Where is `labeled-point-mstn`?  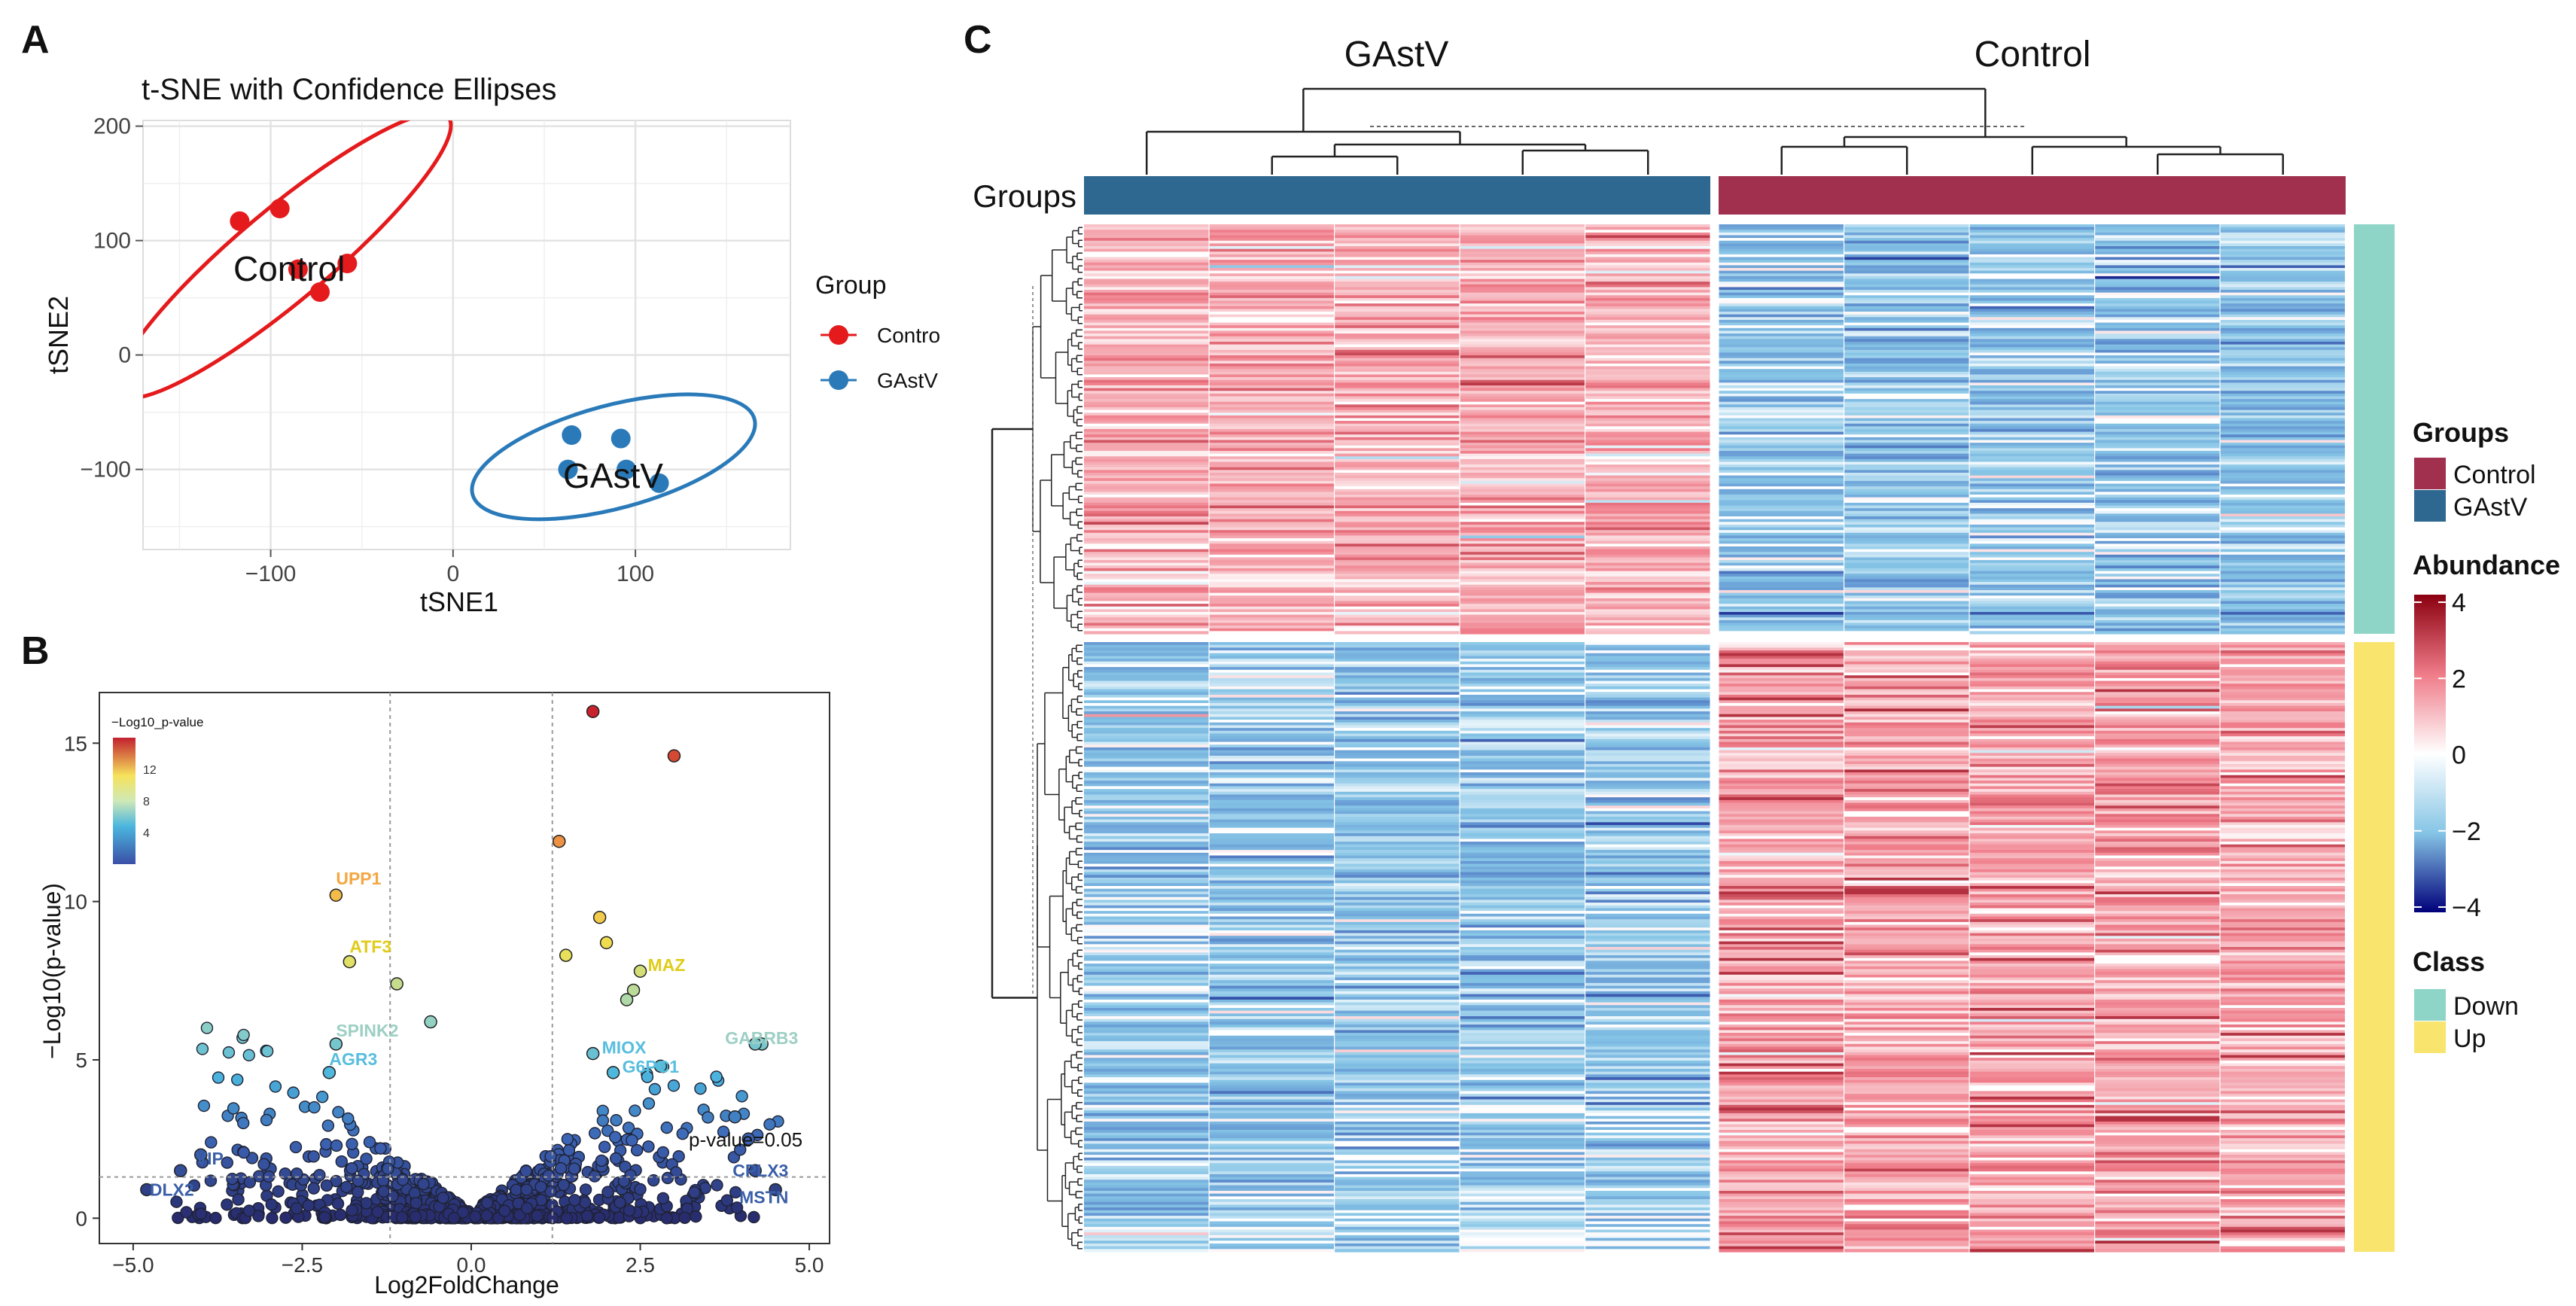
labeled-point-mstn is located at coordinates (776, 1190).